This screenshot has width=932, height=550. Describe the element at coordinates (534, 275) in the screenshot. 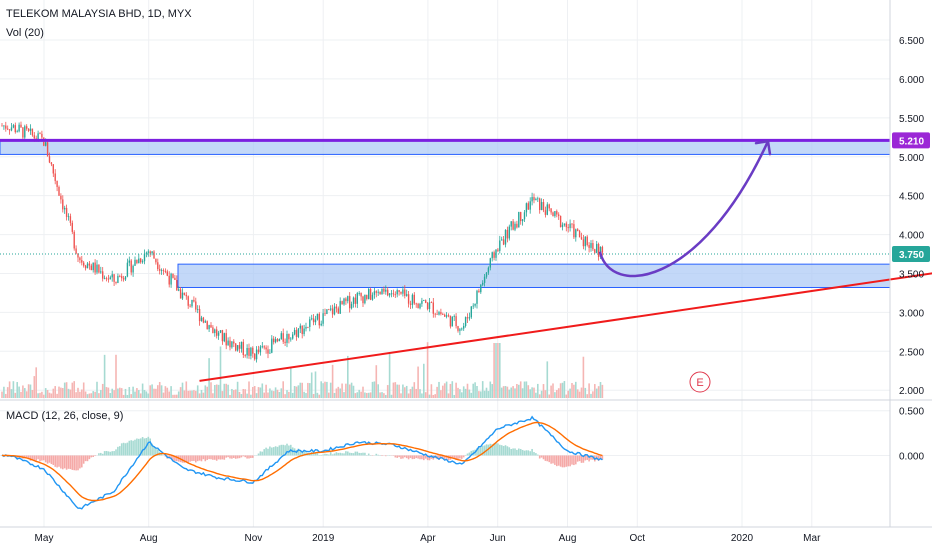

I see `support-zone` at that location.